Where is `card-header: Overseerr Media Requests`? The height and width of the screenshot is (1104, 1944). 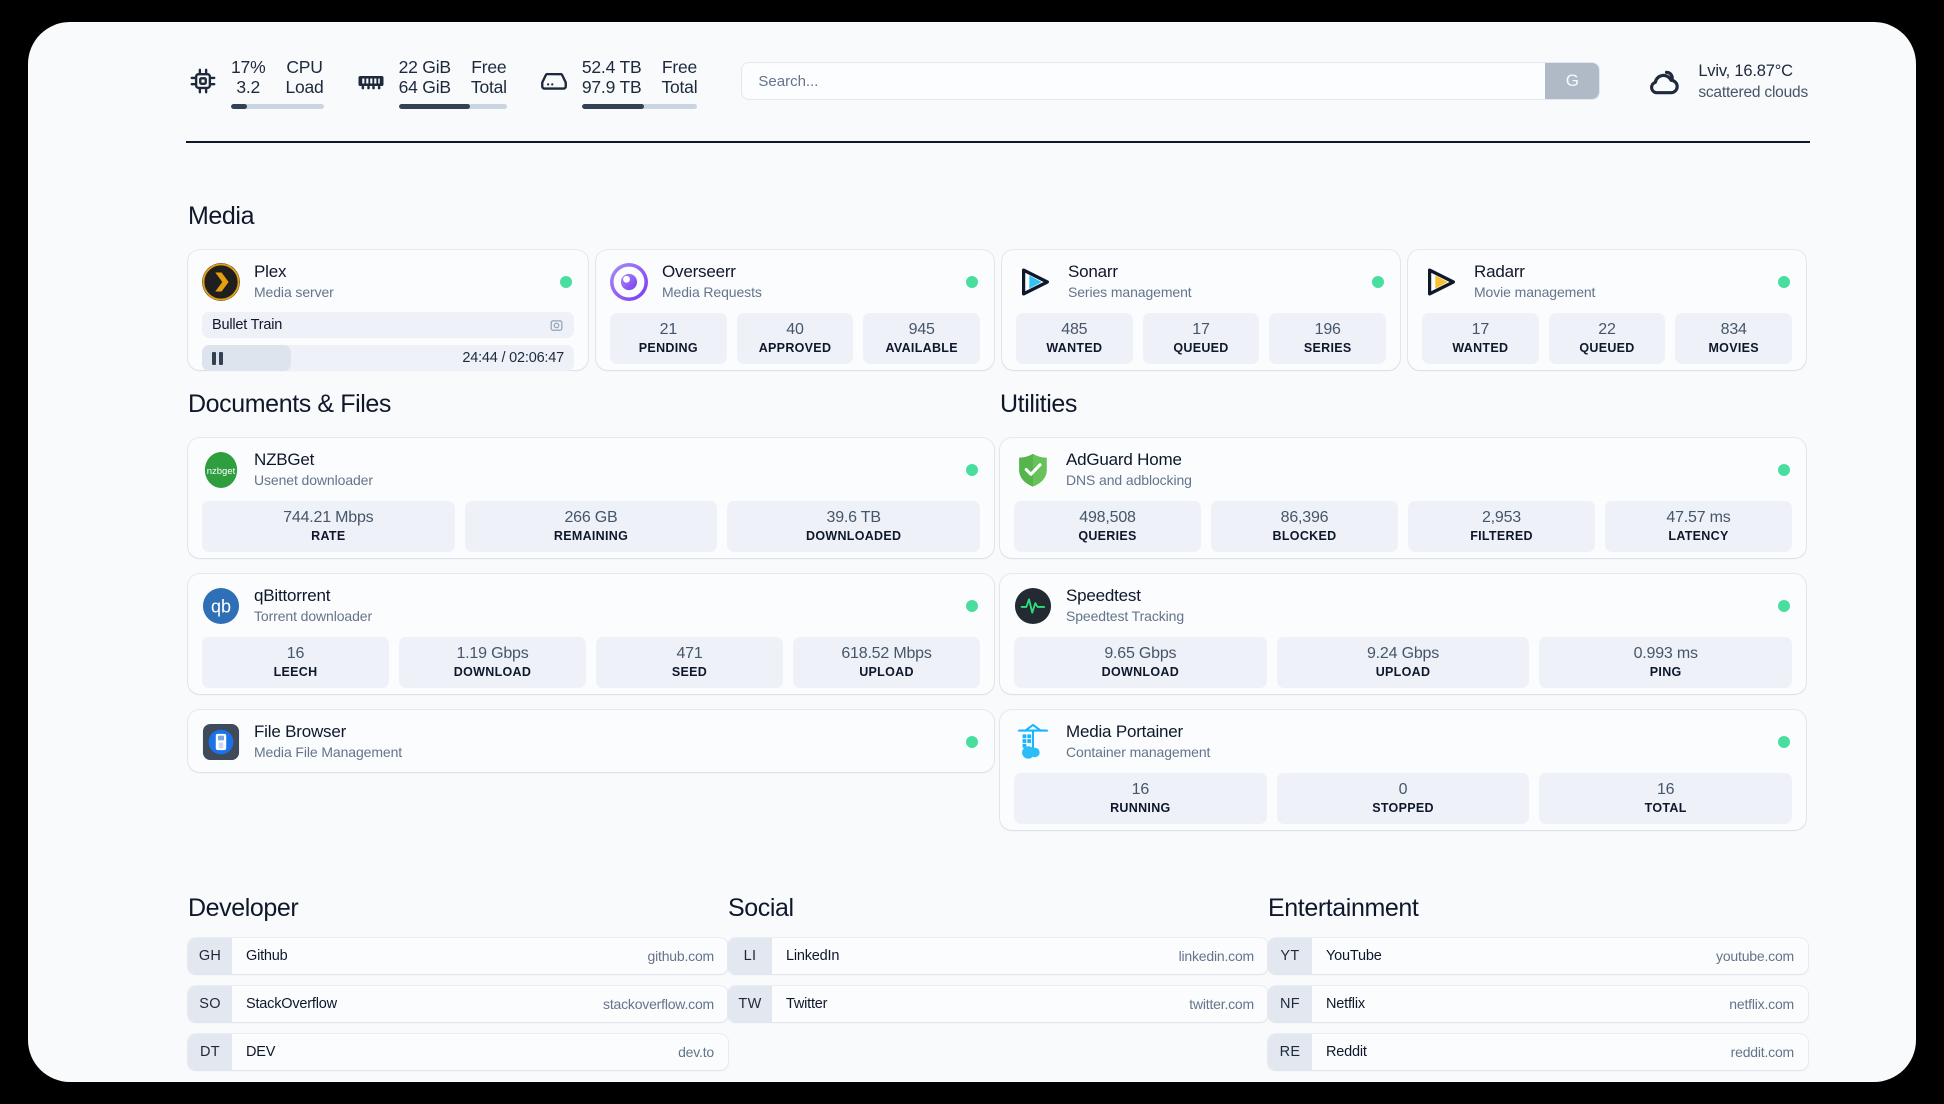 card-header: Overseerr Media Requests is located at coordinates (795, 281).